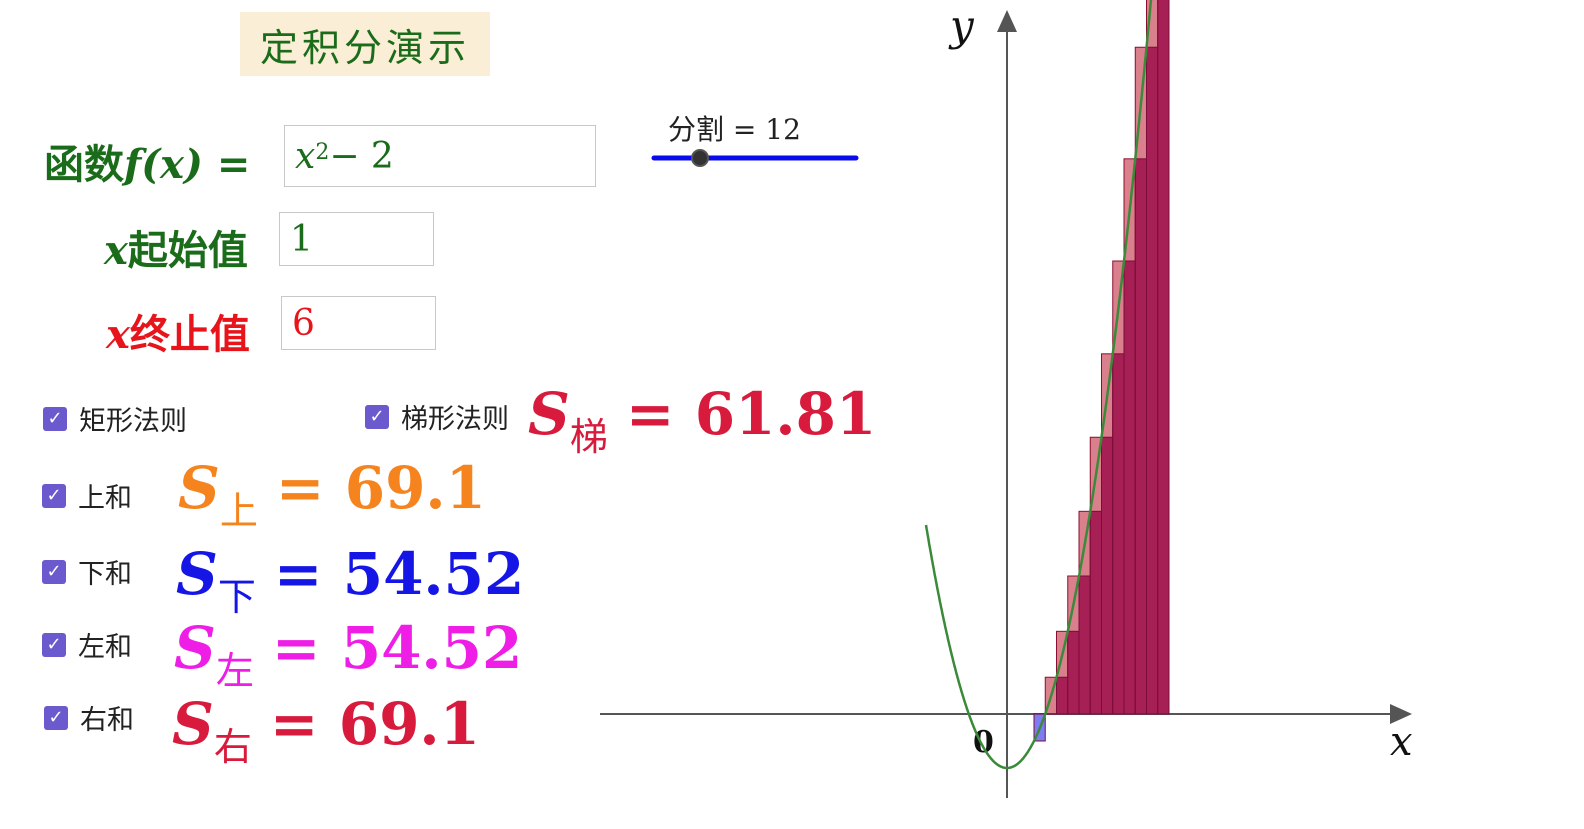  I want to click on checkbox-rect-rule: ✓ 矩形法则, so click(115, 418).